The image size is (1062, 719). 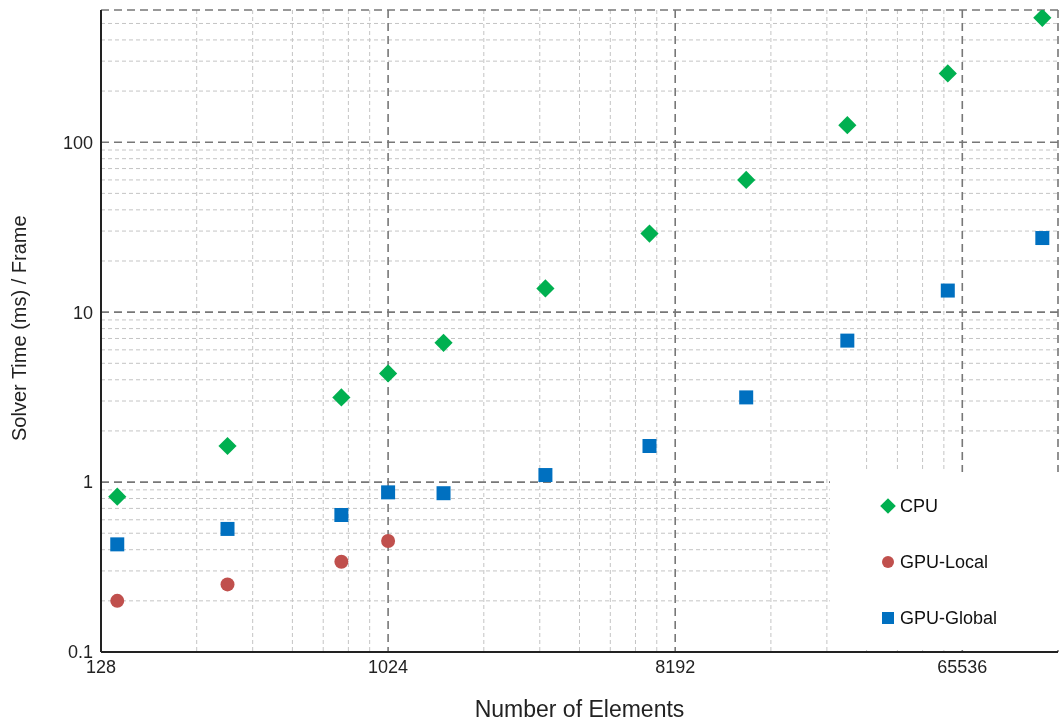 What do you see at coordinates (919, 506) in the screenshot?
I see `legend-label: CPU` at bounding box center [919, 506].